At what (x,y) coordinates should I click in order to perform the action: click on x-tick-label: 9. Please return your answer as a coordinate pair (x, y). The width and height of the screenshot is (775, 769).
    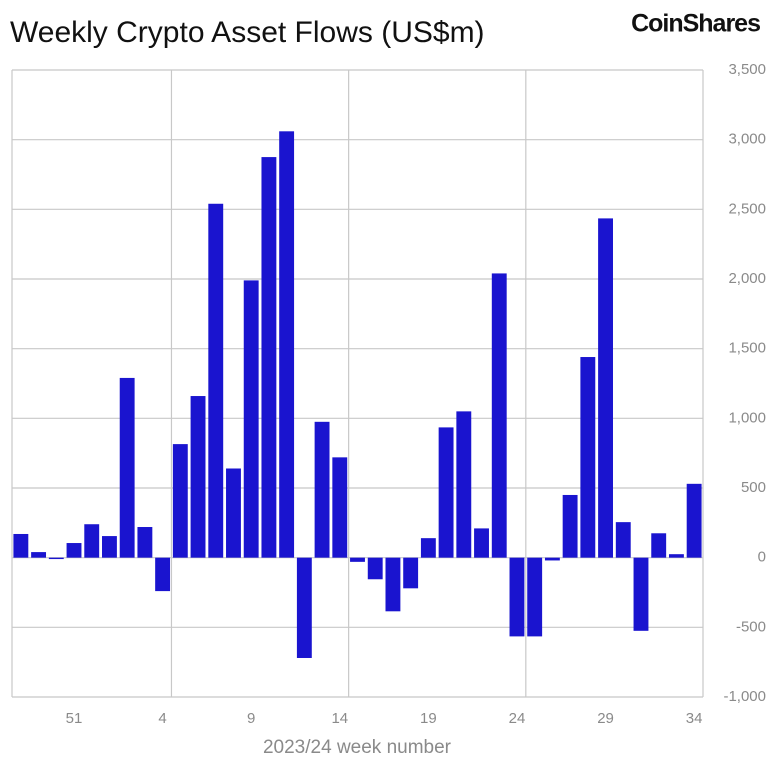
    Looking at the image, I should click on (251, 718).